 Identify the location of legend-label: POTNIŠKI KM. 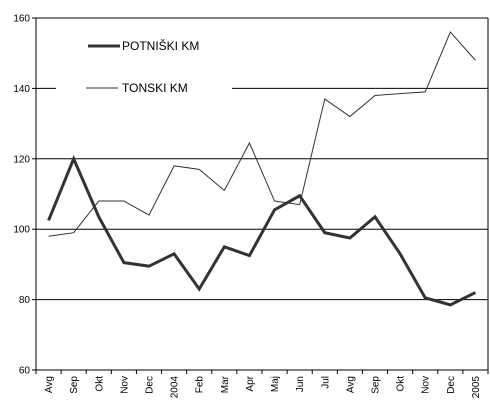
(160, 45).